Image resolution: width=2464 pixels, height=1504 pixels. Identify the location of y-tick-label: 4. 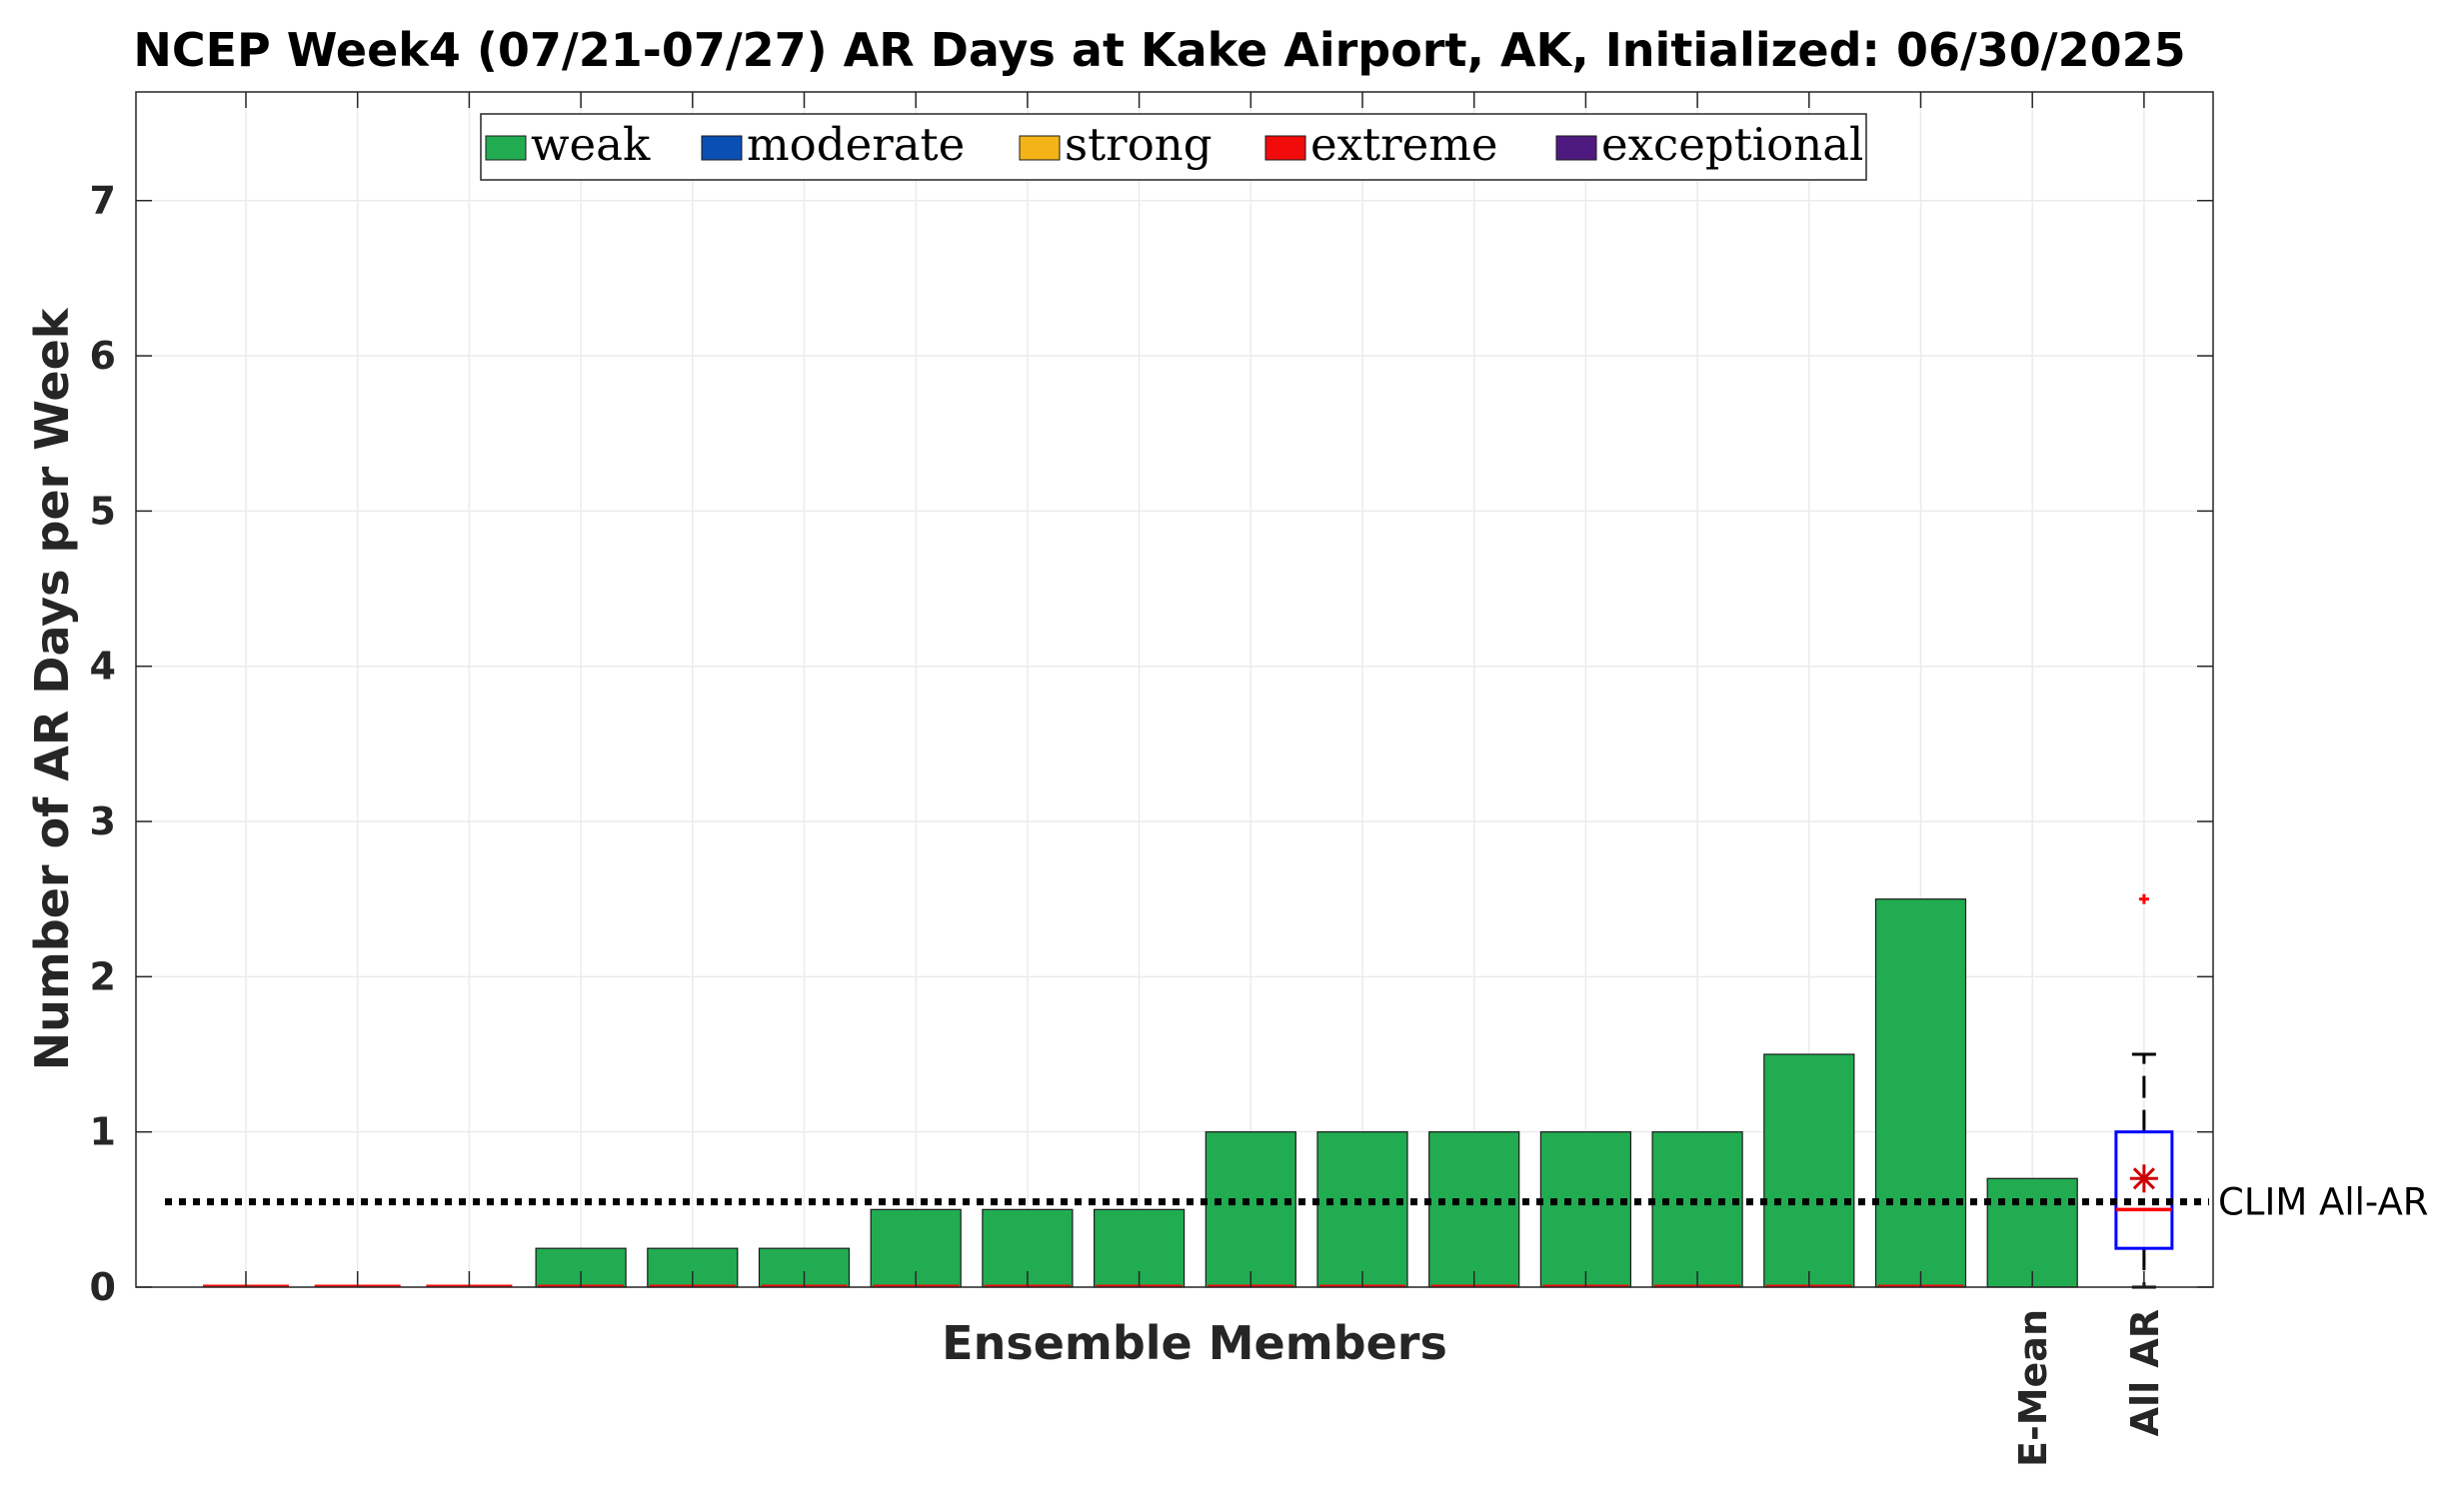
(103, 667).